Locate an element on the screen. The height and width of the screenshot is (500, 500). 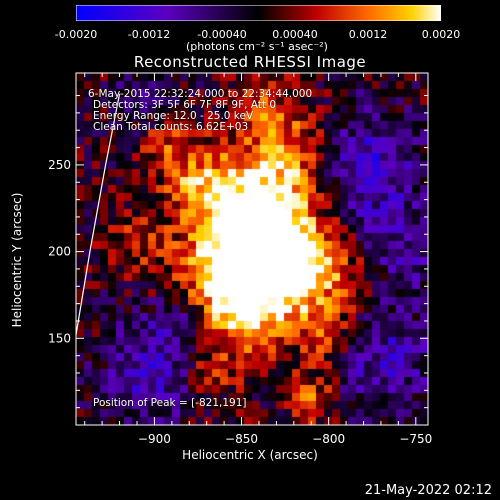
y-axis-label: Heliocentric Y (arcsec) is located at coordinates (17, 260).